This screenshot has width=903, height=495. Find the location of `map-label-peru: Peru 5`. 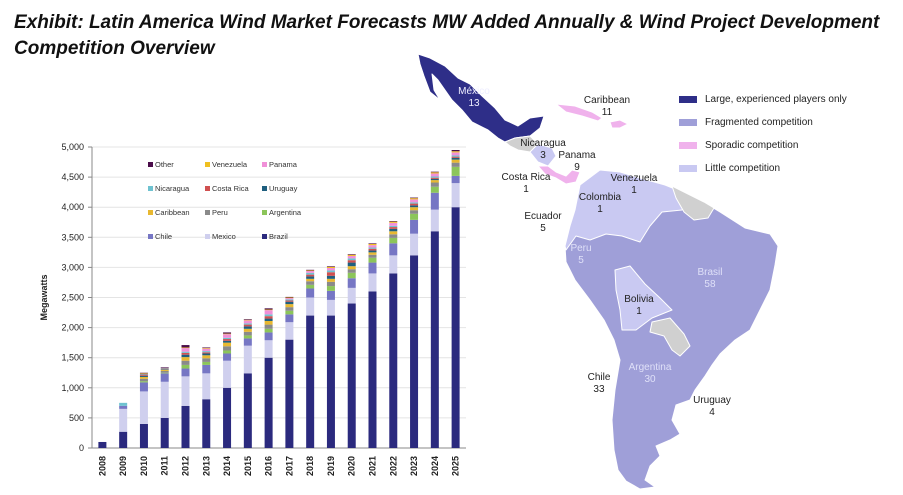

map-label-peru: Peru 5 is located at coordinates (580, 255).